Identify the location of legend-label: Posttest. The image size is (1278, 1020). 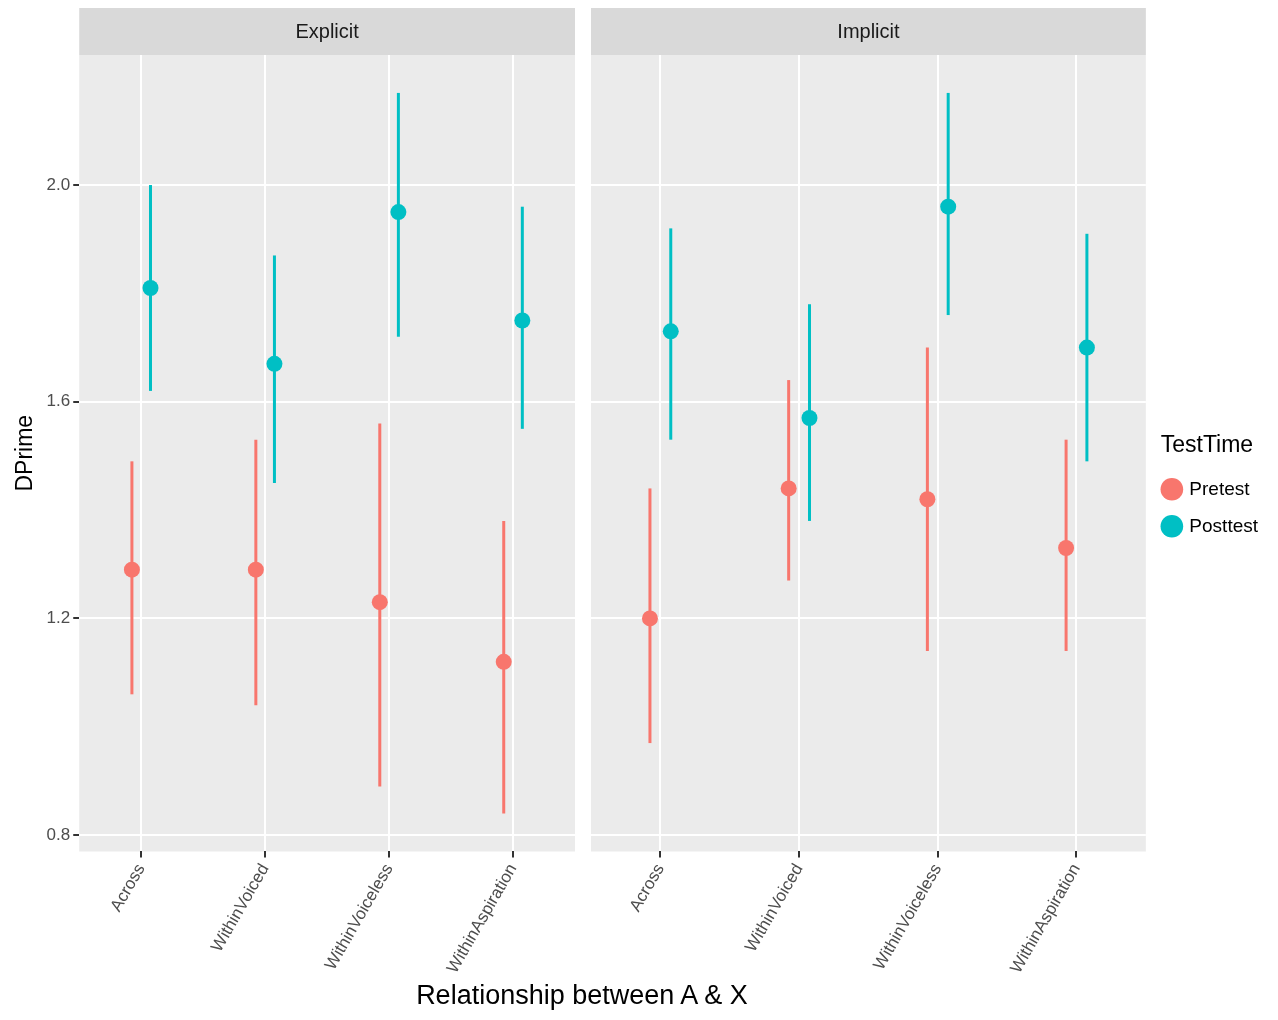
(1224, 525).